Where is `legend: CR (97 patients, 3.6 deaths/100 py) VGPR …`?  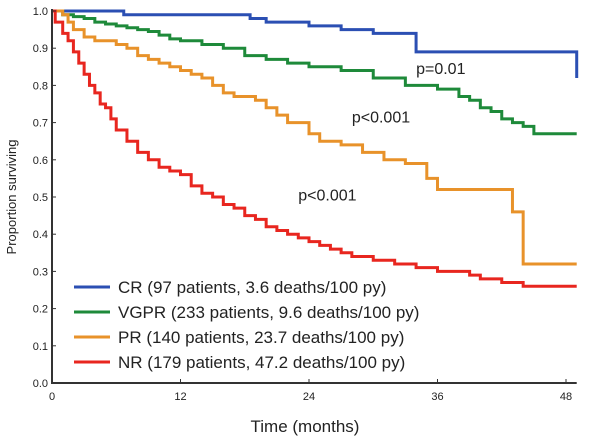 legend: CR (97 patients, 3.6 deaths/100 py) VGPR … is located at coordinates (246, 325).